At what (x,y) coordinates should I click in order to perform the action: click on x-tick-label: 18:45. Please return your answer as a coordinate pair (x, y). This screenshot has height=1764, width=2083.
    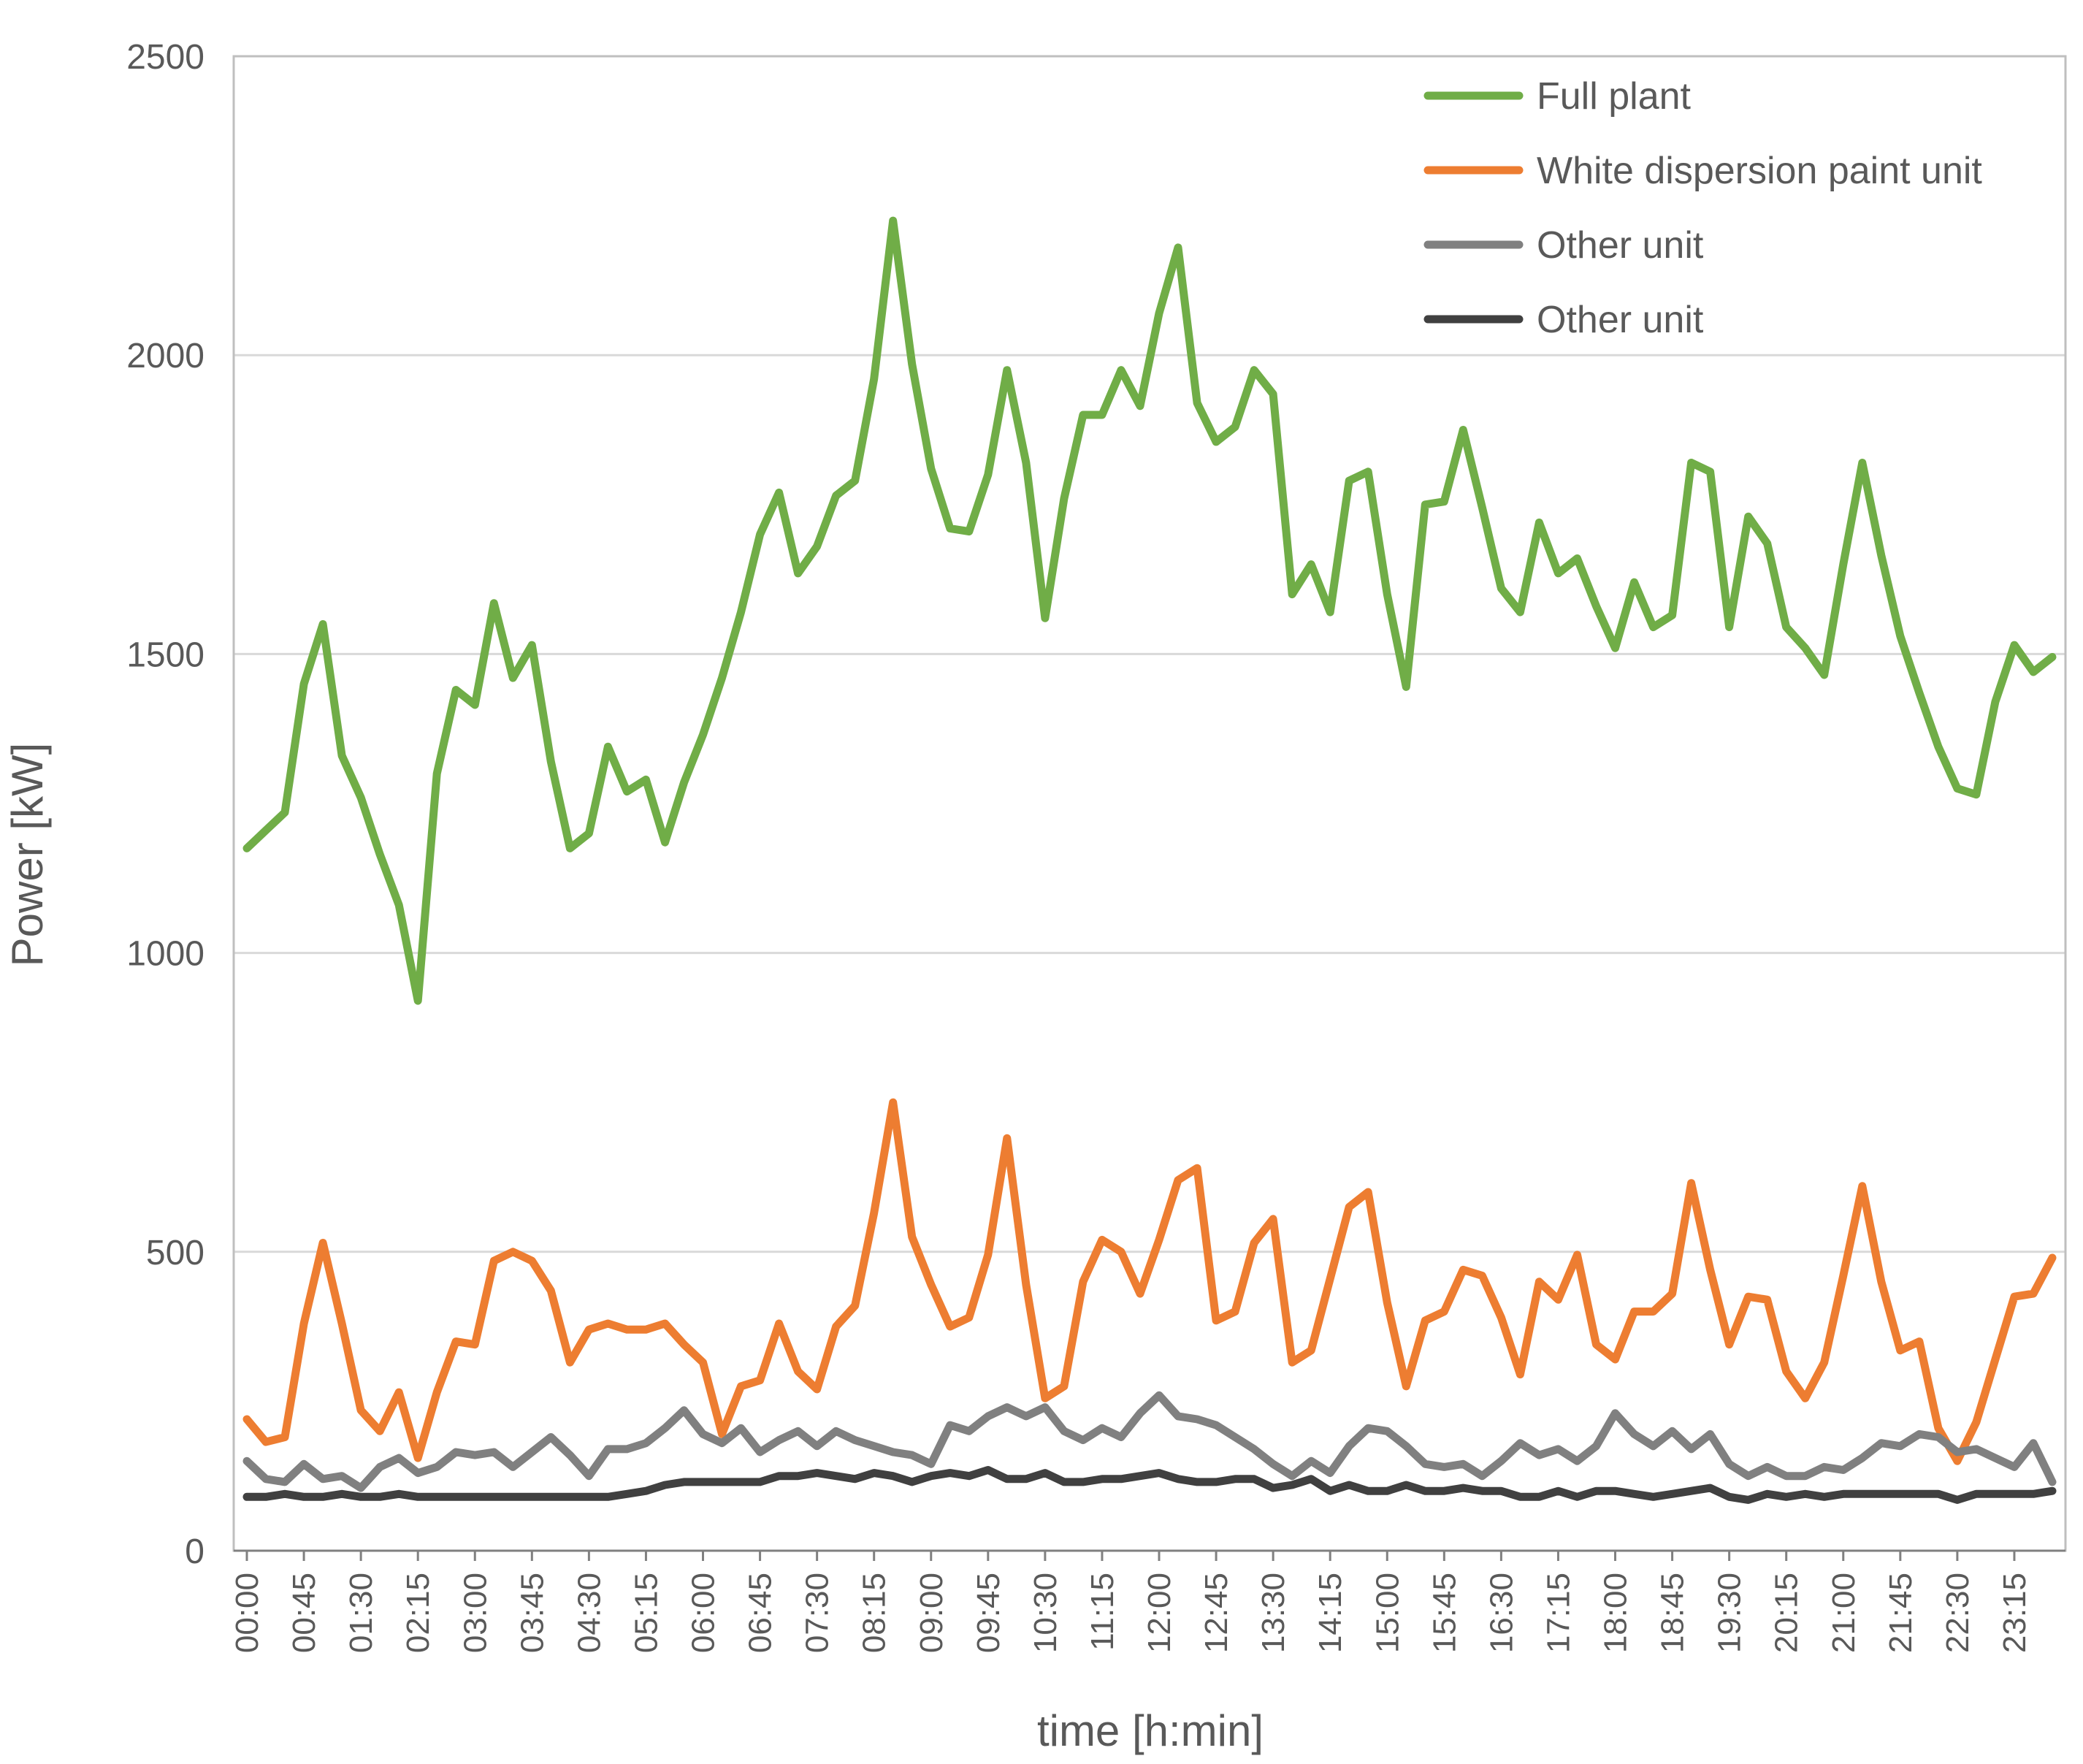
    Looking at the image, I should click on (1673, 1613).